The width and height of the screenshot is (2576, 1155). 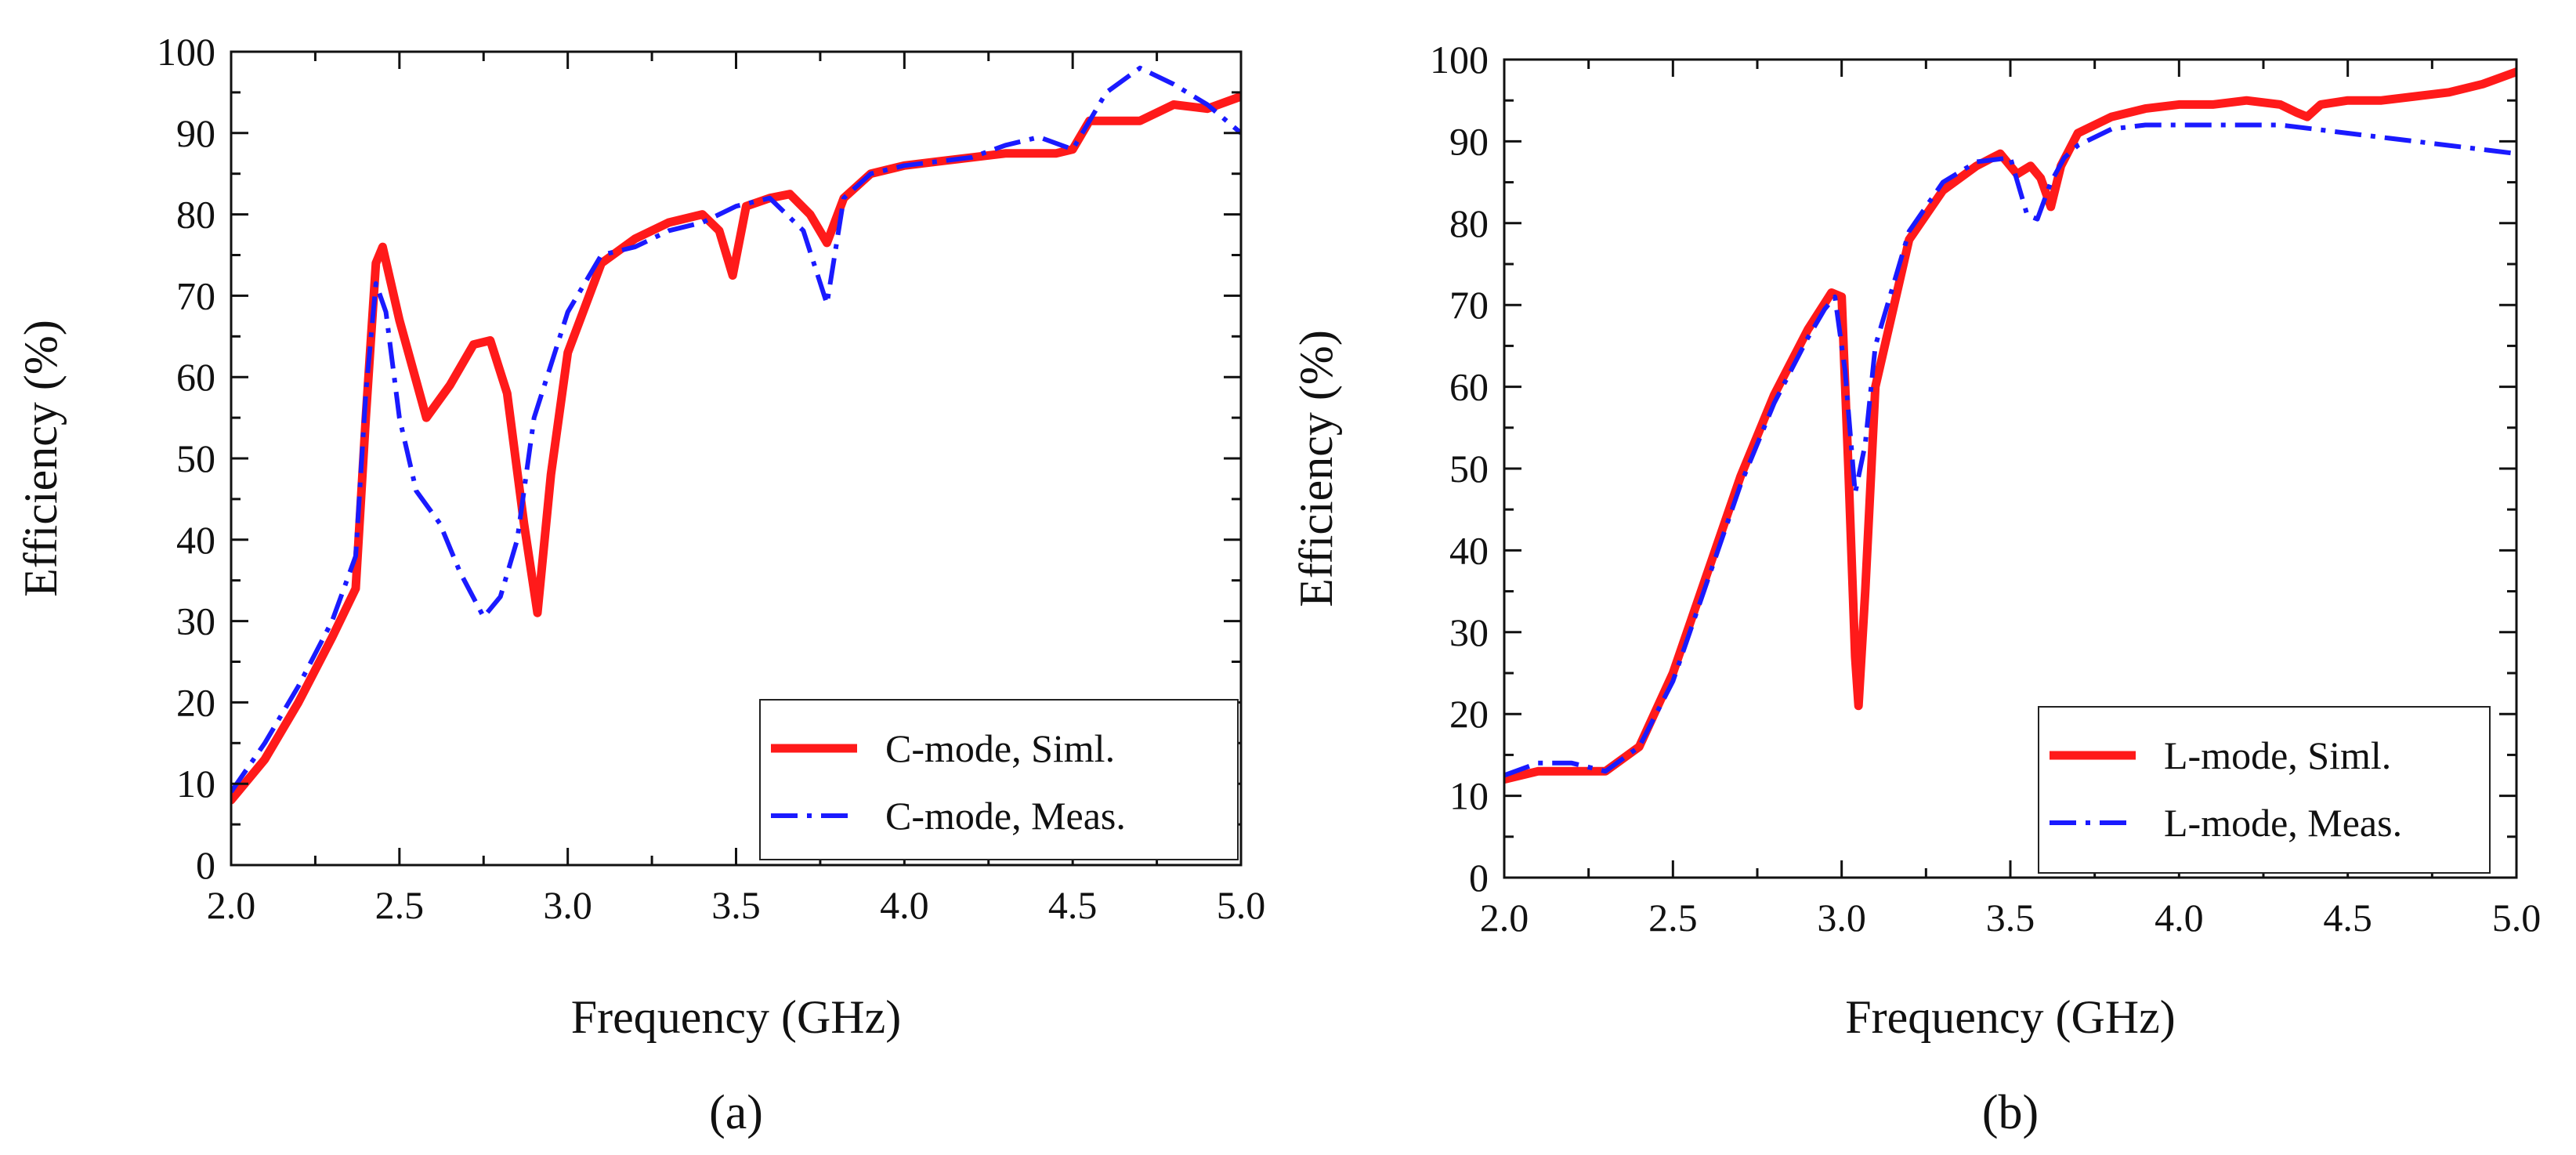 What do you see at coordinates (2011, 1112) in the screenshot?
I see `panel-label: (b)` at bounding box center [2011, 1112].